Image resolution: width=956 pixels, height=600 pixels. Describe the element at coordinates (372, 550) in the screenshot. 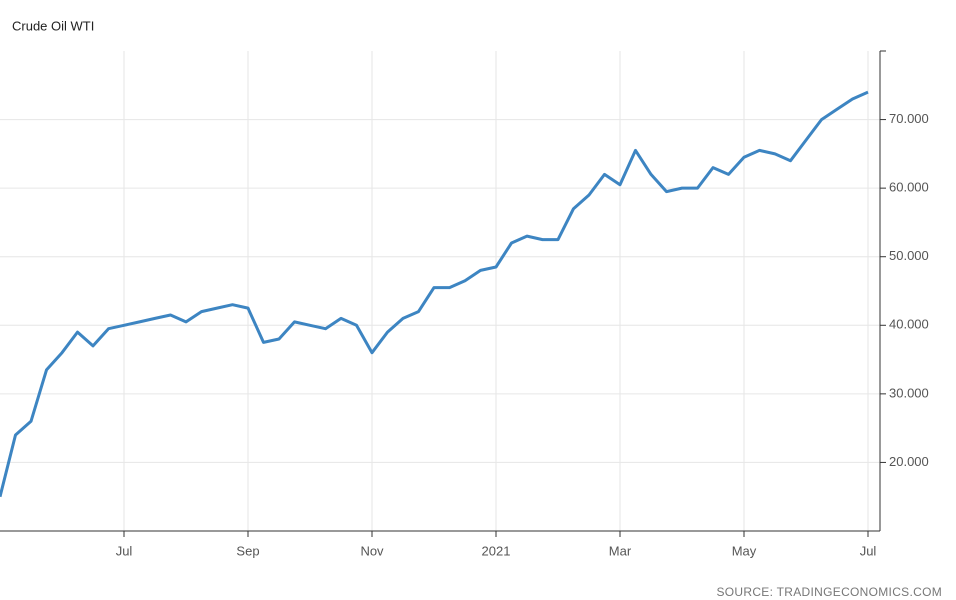

I see `x-tick-label: Nov` at that location.